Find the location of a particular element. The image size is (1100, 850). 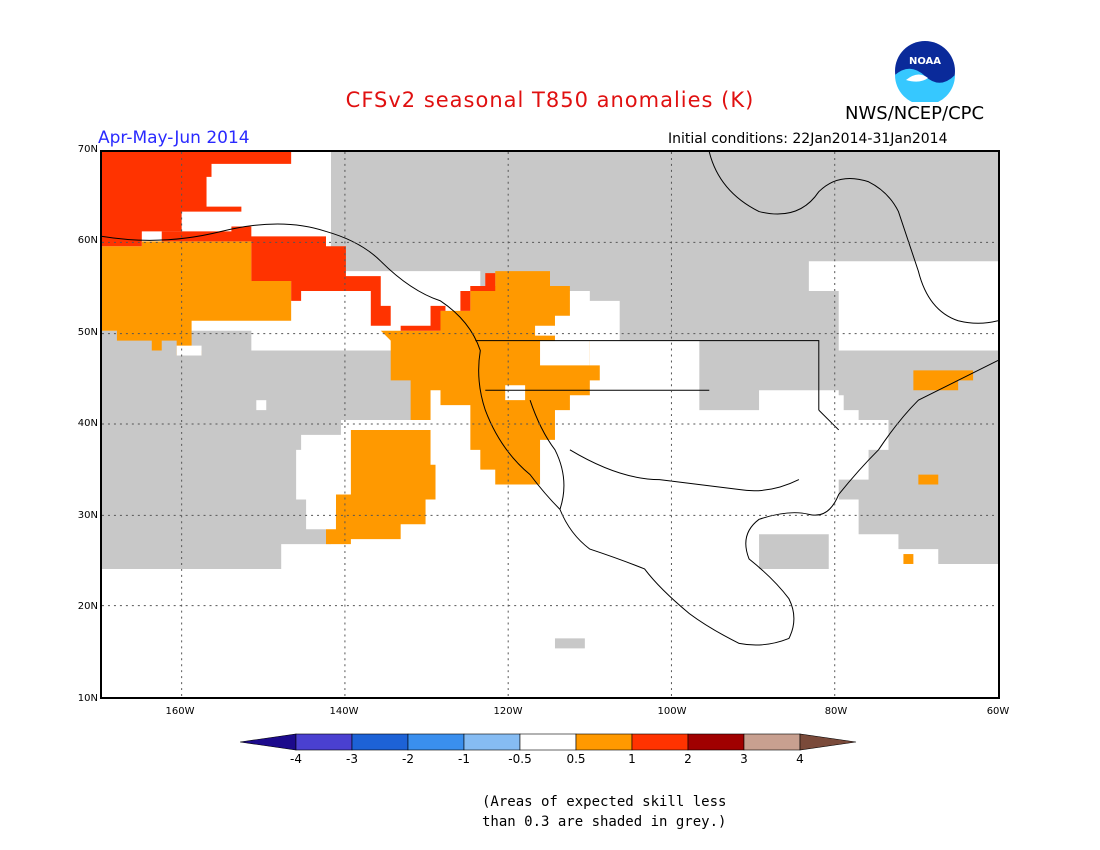

lat-label: 50N is located at coordinates (87, 332).